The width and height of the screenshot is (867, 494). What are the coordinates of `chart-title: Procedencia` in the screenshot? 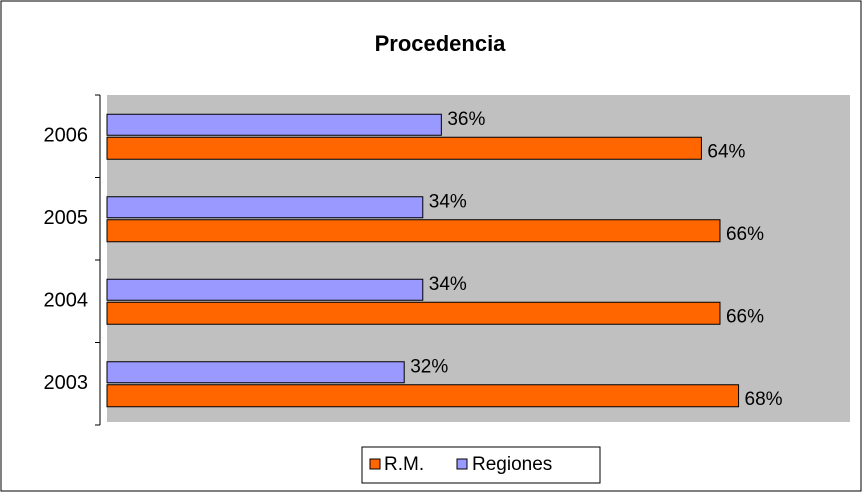 It's located at (441, 43).